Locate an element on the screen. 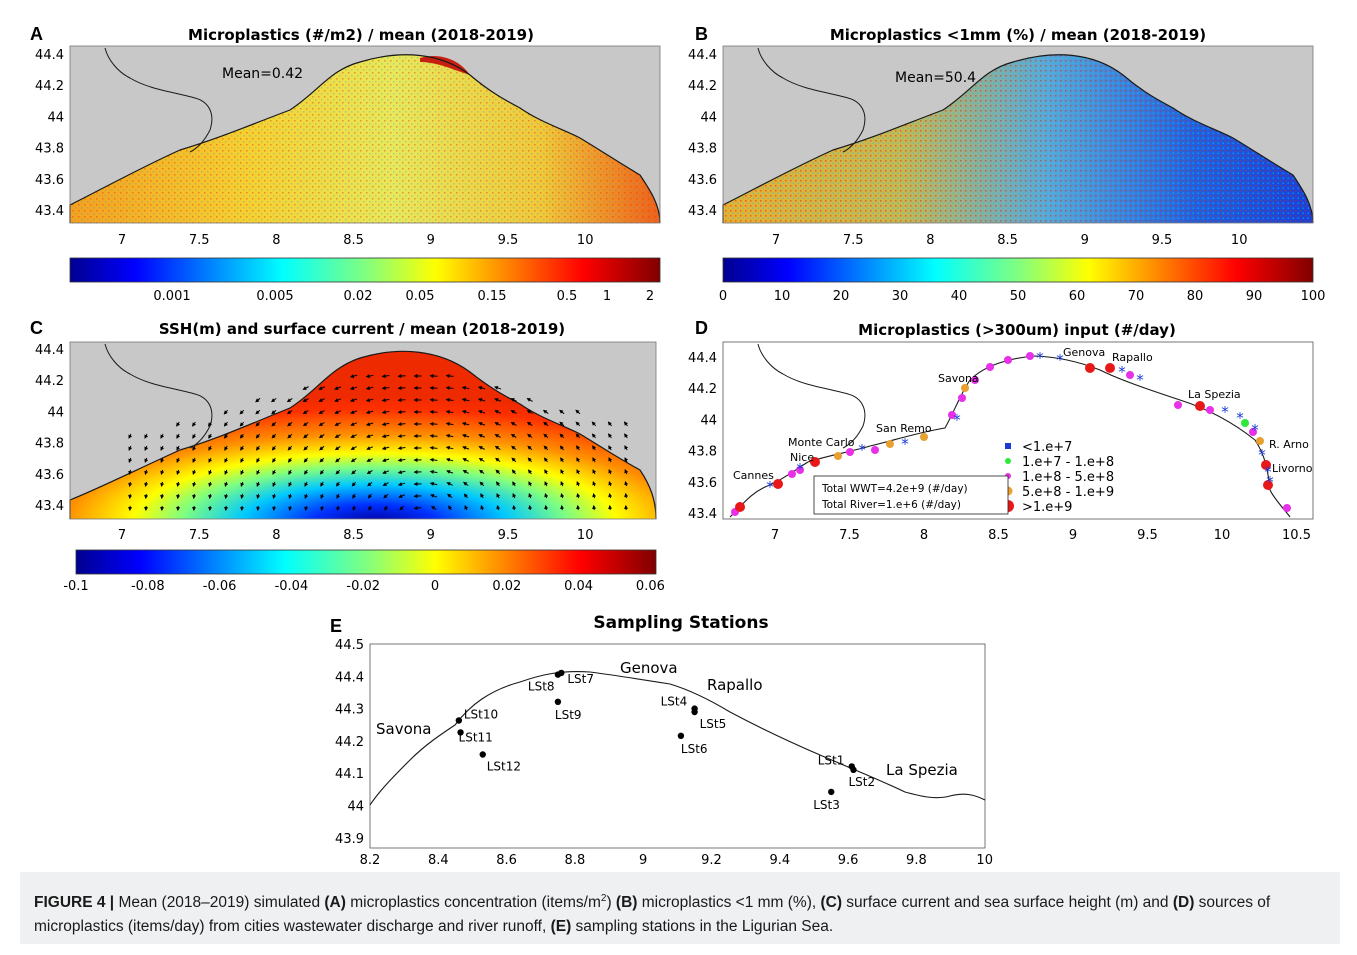 This screenshot has height=955, width=1357. map-frame is located at coordinates (1018, 134).